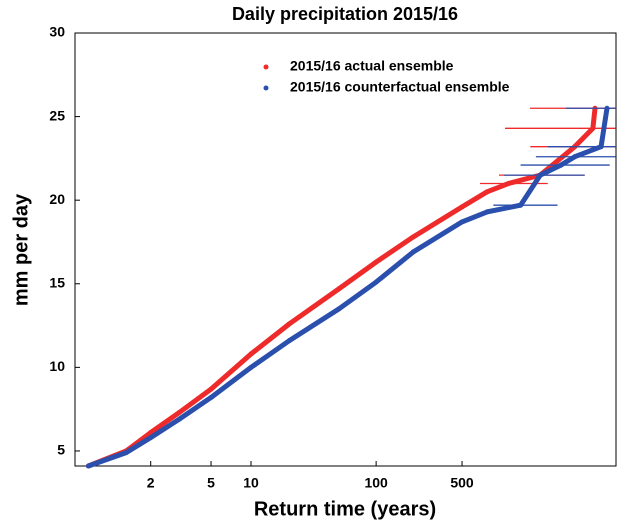  Describe the element at coordinates (345, 509) in the screenshot. I see `x-axis-label: Return time (years)` at that location.